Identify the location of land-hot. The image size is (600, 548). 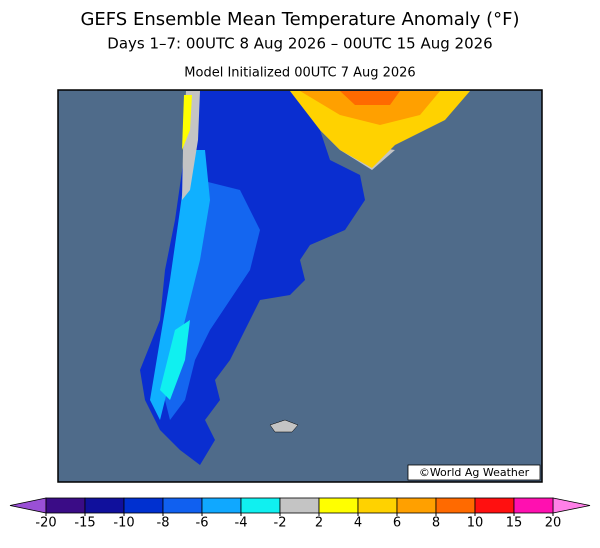
(370, 108).